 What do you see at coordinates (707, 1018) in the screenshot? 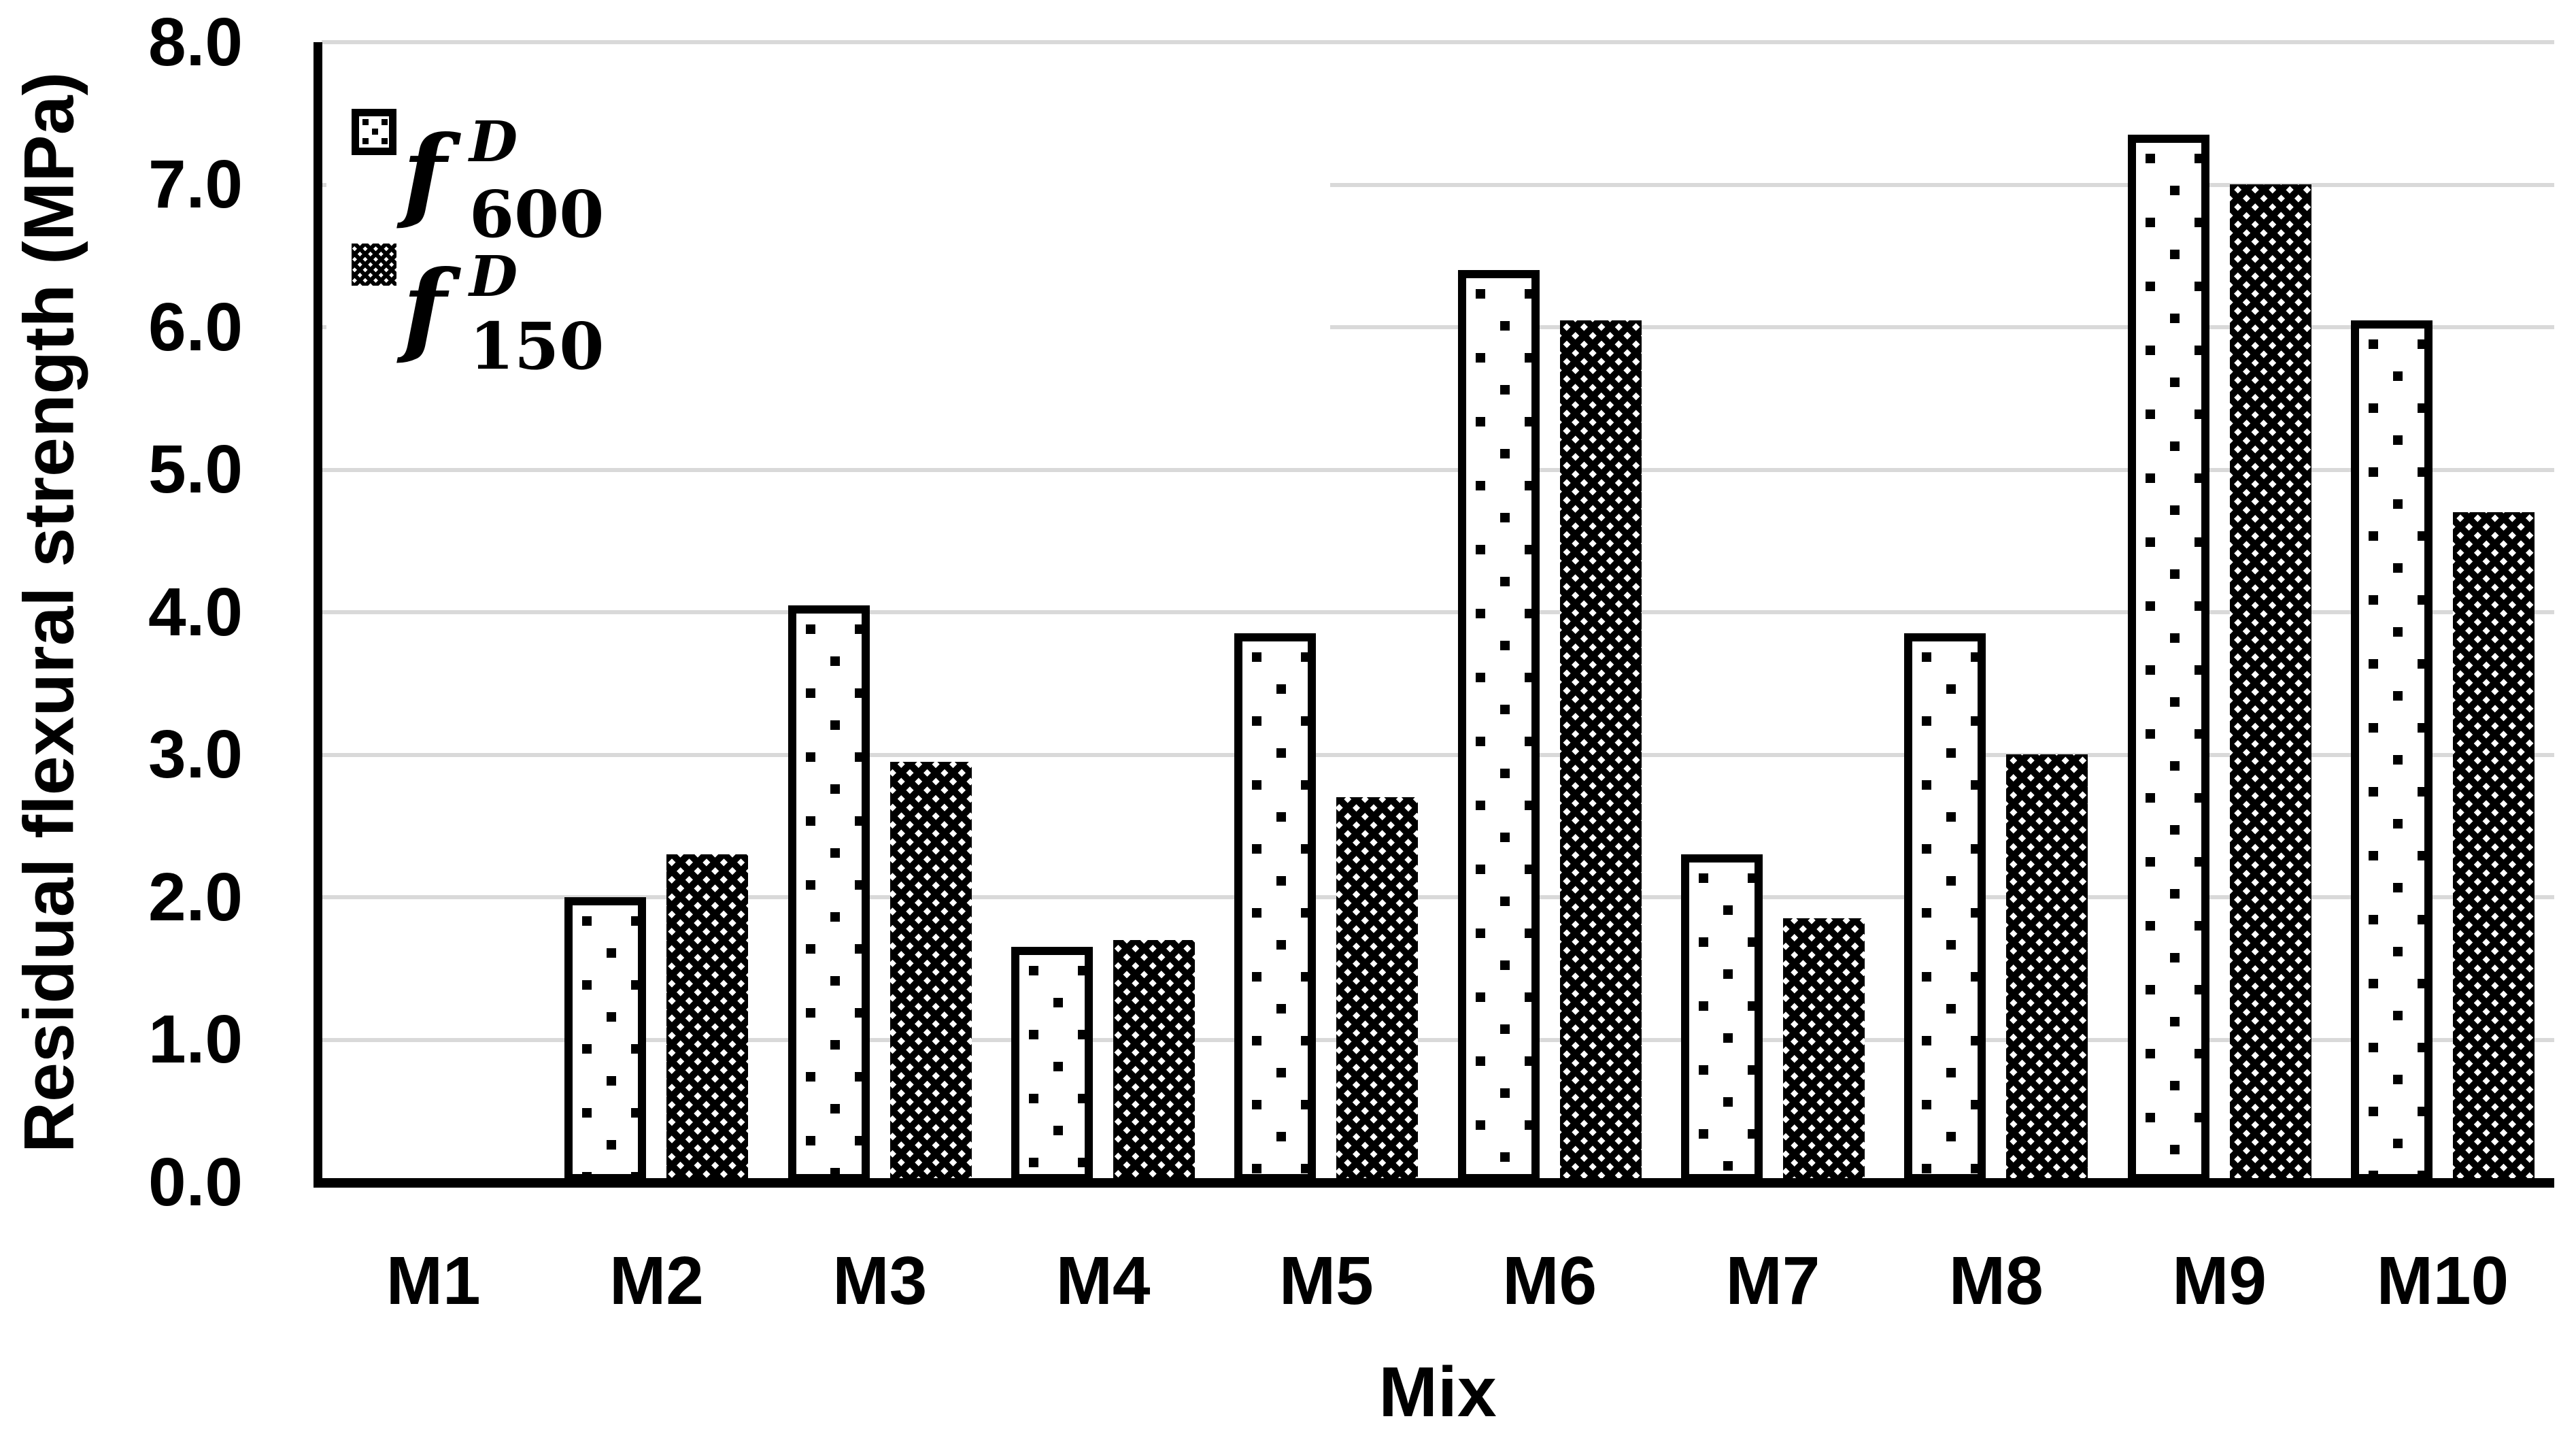
I see `bar-f150-M2` at bounding box center [707, 1018].